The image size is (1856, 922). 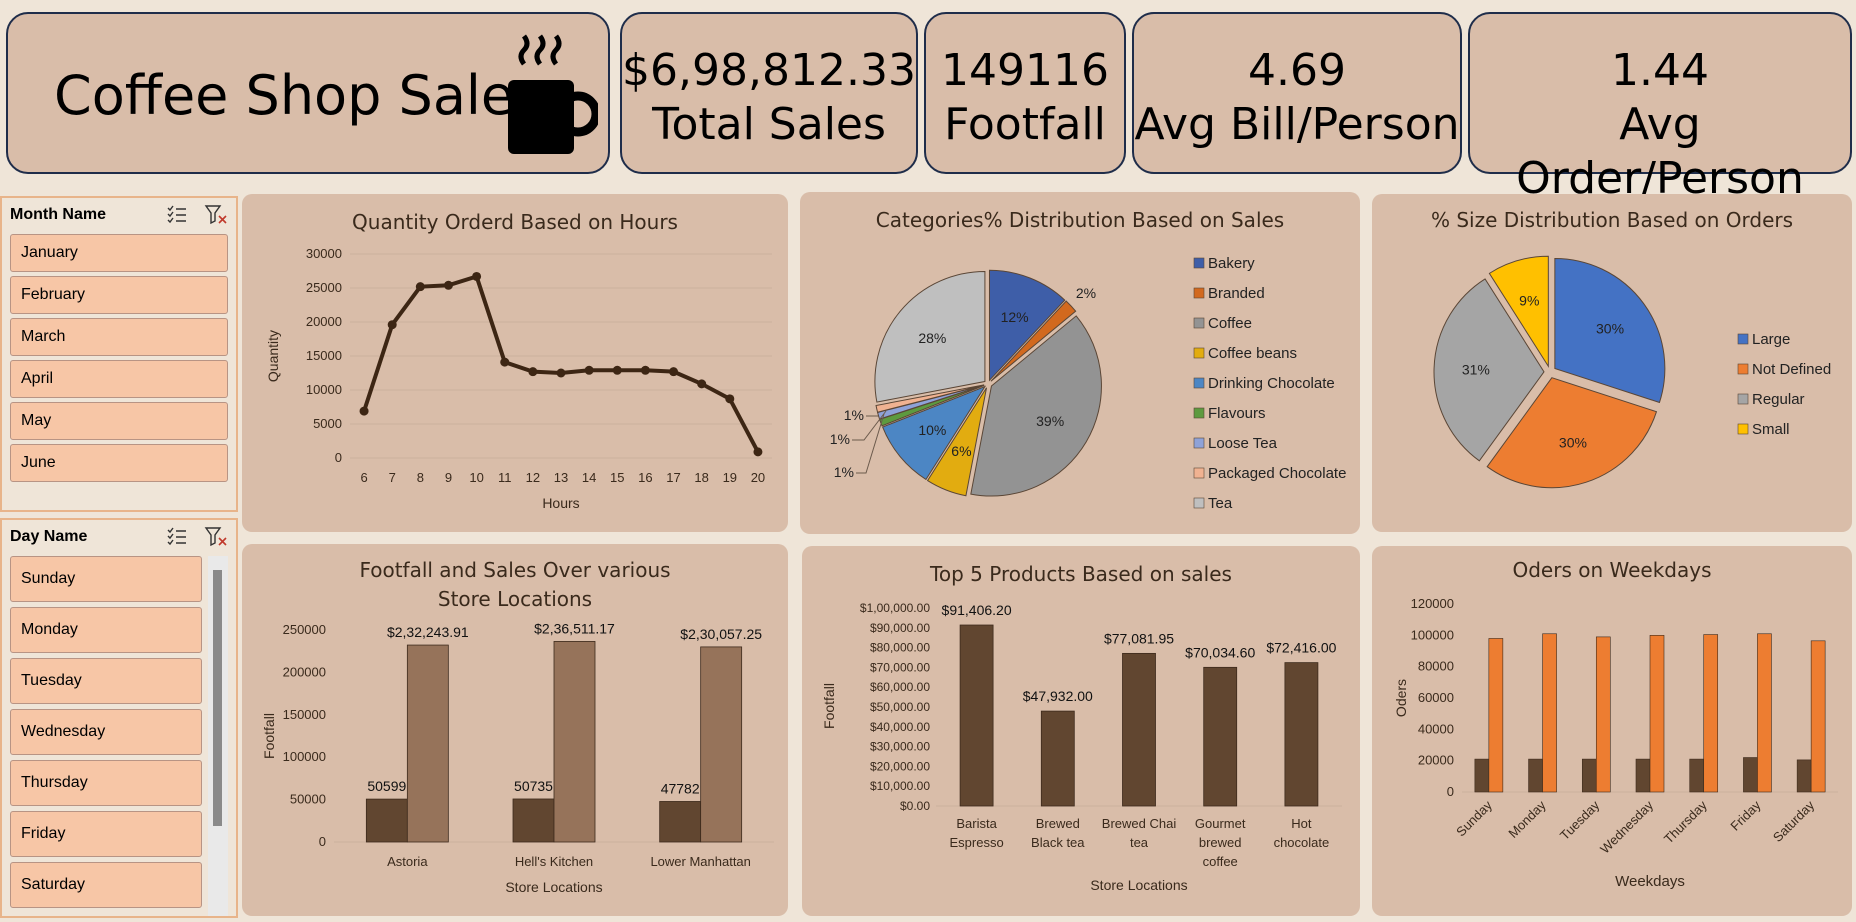 What do you see at coordinates (269, 736) in the screenshot?
I see `y-axis-label: Footfall` at bounding box center [269, 736].